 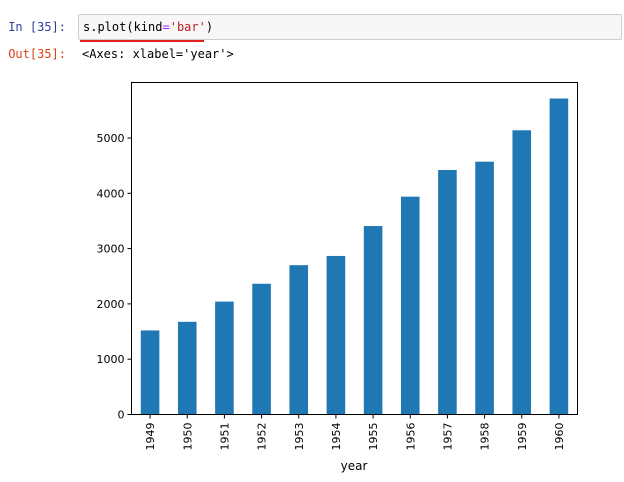 I want to click on bar-1949, so click(x=150, y=372).